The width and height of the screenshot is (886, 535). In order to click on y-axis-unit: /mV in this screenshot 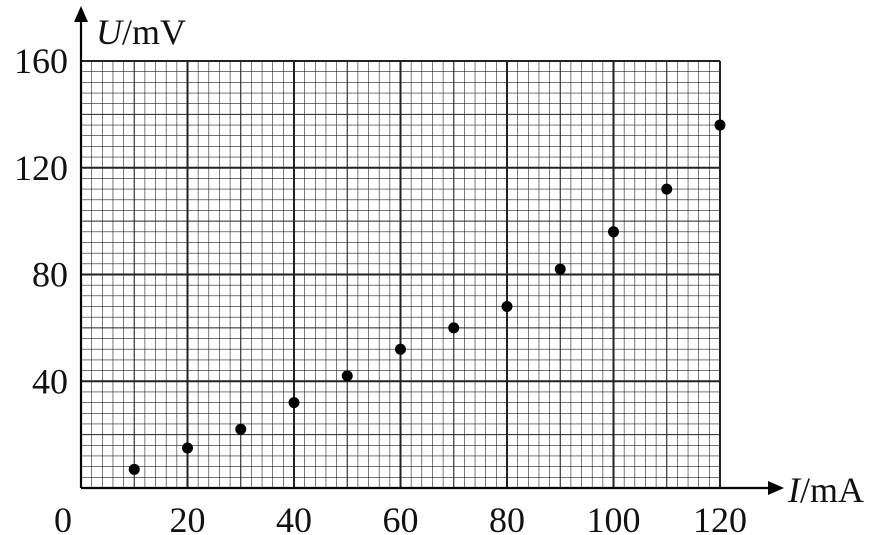, I will do `click(154, 32)`.